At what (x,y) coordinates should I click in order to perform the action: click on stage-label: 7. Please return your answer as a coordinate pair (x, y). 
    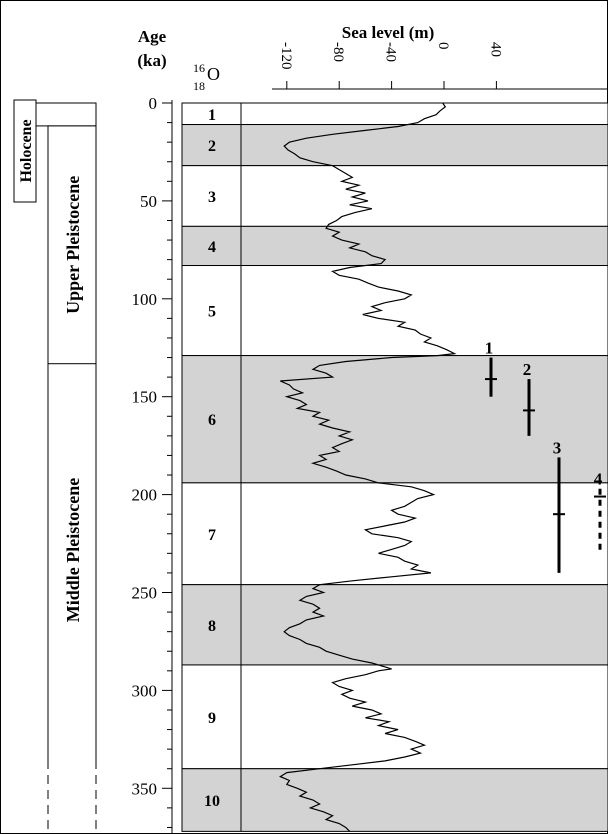
    Looking at the image, I should click on (212, 535).